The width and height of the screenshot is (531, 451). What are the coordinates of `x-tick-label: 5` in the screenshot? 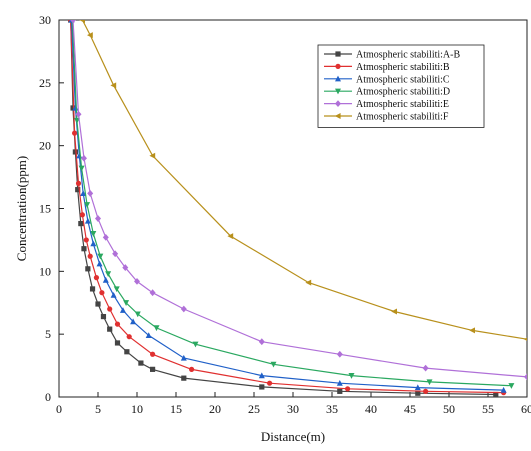 It's located at (98, 409).